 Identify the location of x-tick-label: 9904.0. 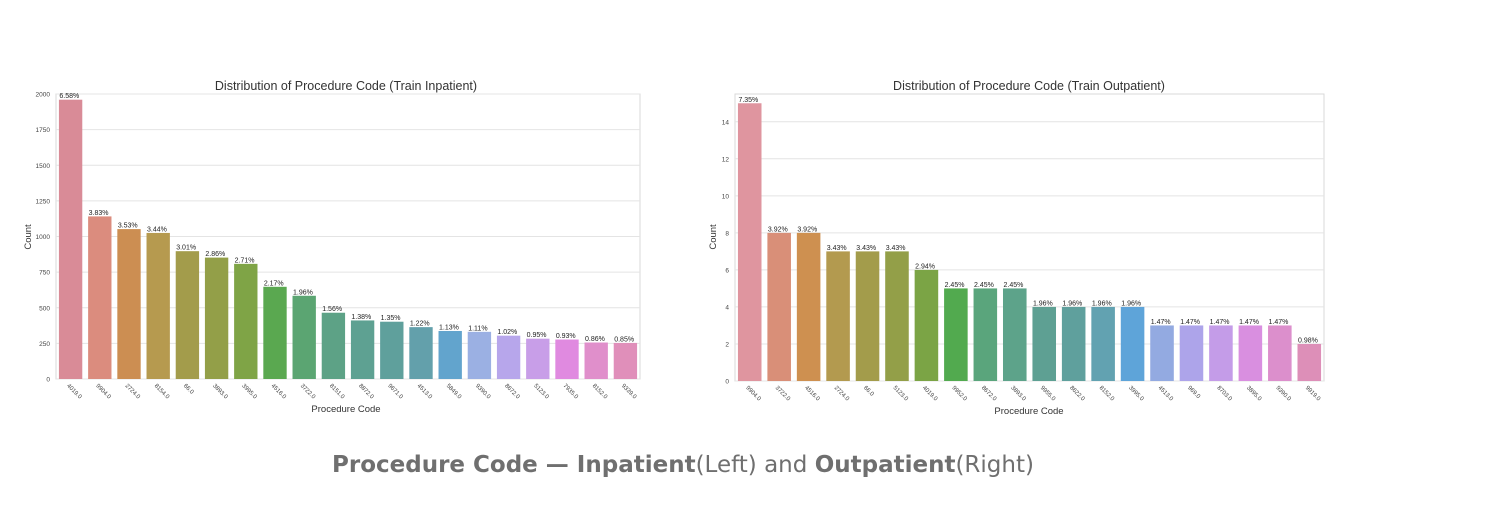
(103, 392).